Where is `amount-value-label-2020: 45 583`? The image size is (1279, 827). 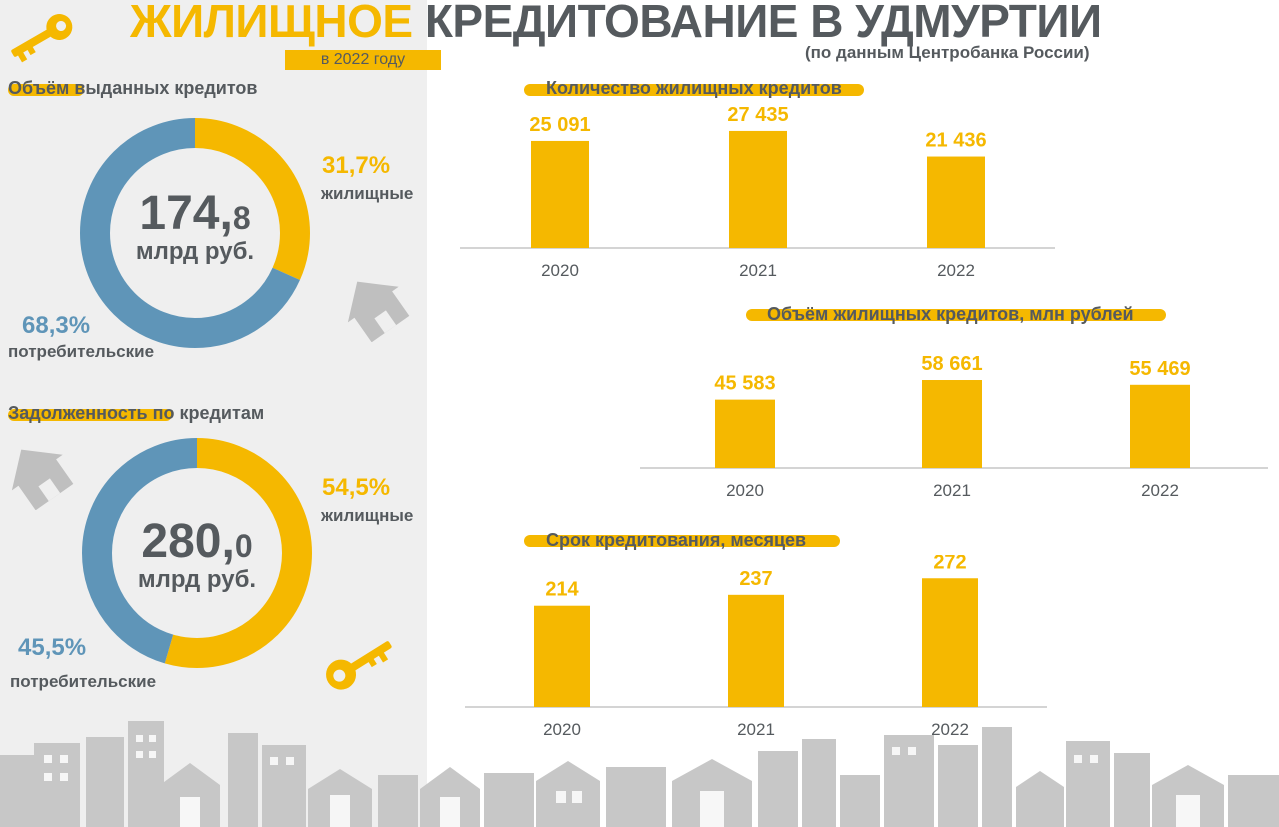 amount-value-label-2020: 45 583 is located at coordinates (744, 384).